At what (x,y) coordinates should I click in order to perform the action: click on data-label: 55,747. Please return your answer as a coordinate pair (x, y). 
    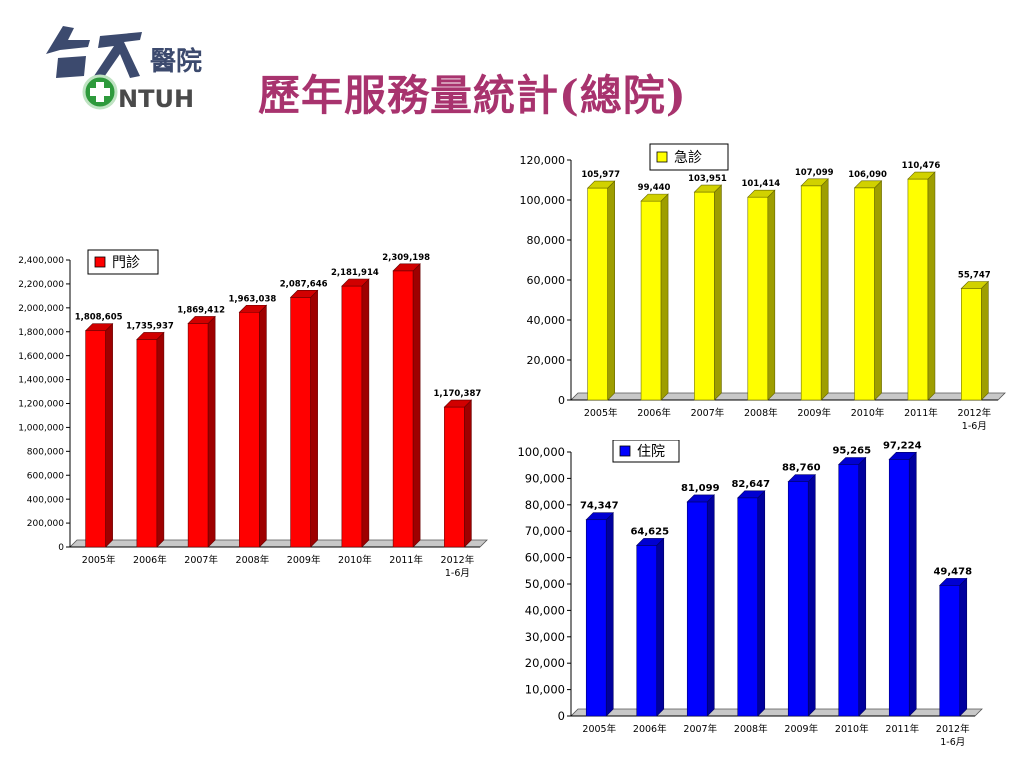
    Looking at the image, I should click on (974, 276).